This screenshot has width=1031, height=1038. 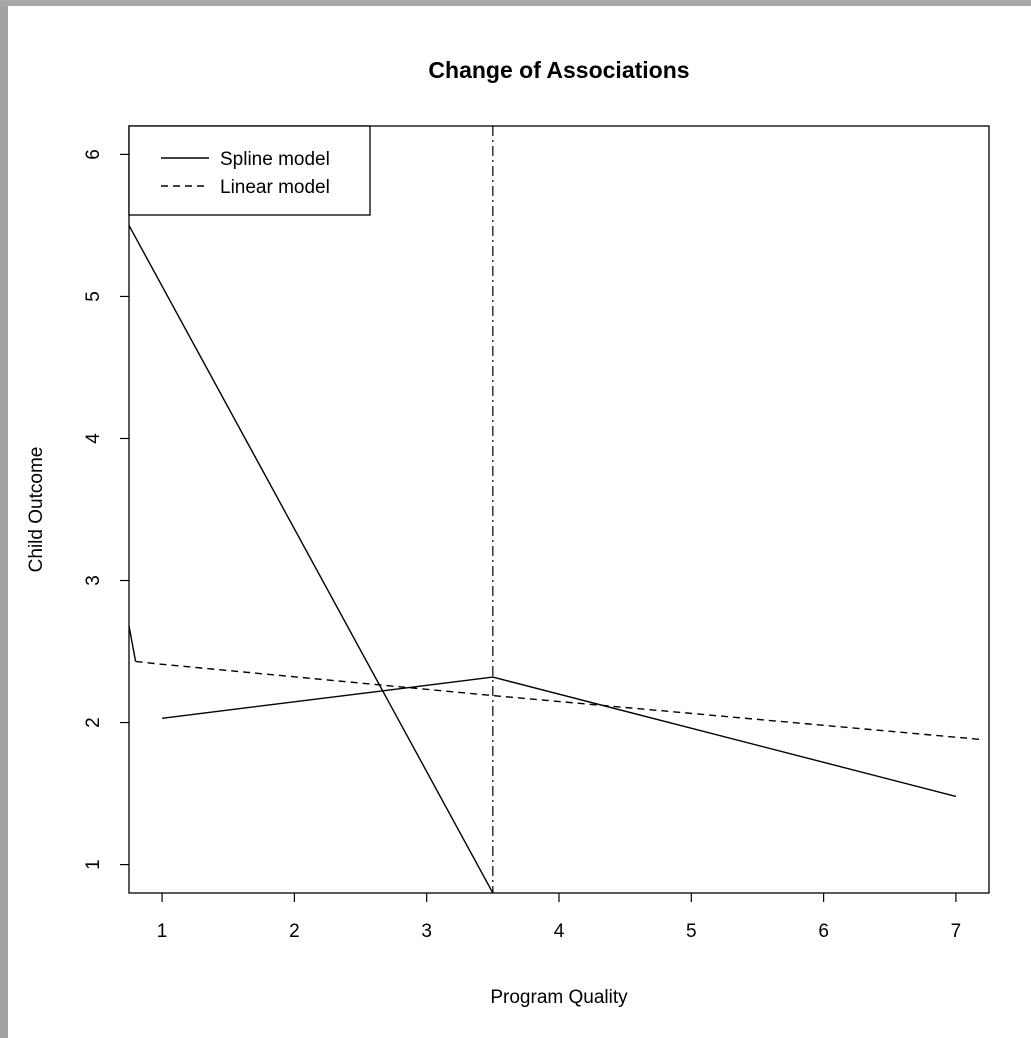 What do you see at coordinates (294, 931) in the screenshot?
I see `x-tick-label: 2` at bounding box center [294, 931].